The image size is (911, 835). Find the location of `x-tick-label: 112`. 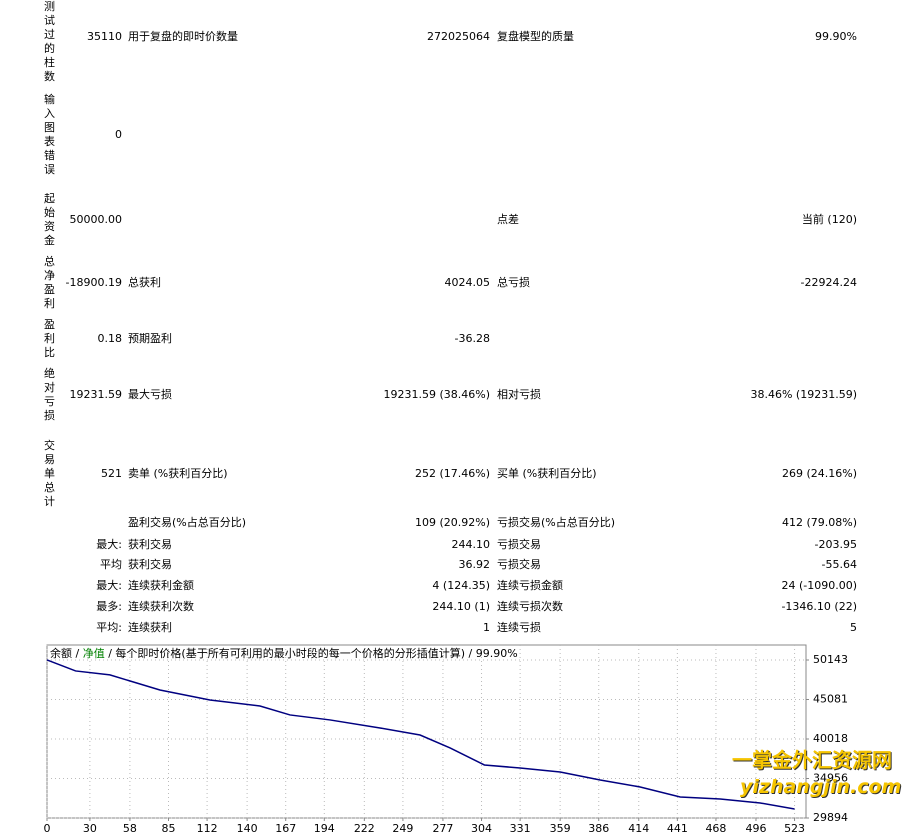

x-tick-label: 112 is located at coordinates (207, 828).